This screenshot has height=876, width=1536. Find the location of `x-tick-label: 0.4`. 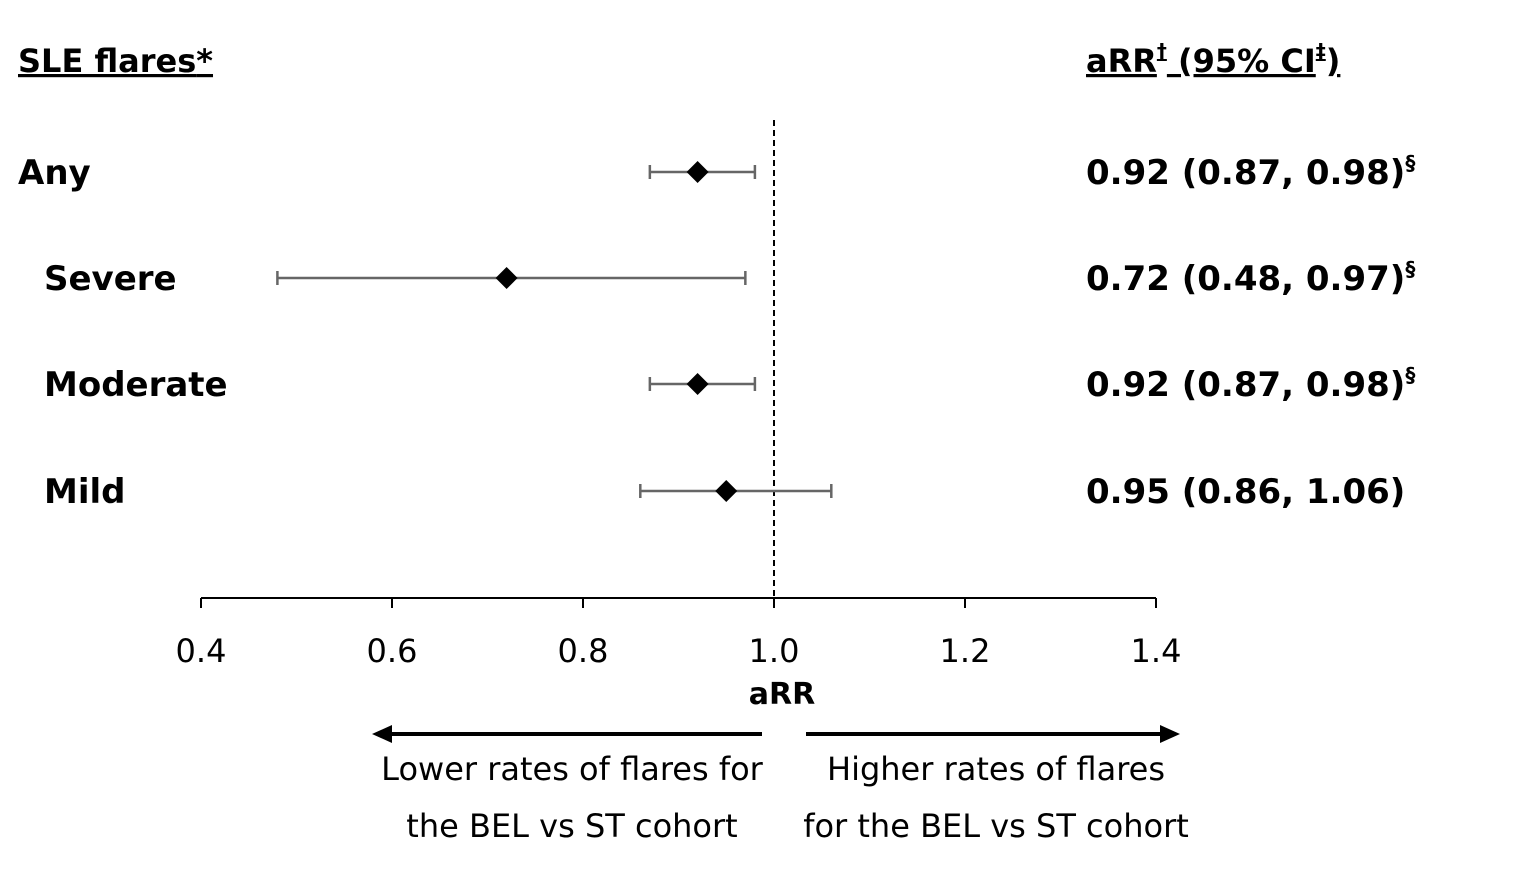

x-tick-label: 0.4 is located at coordinates (201, 651).